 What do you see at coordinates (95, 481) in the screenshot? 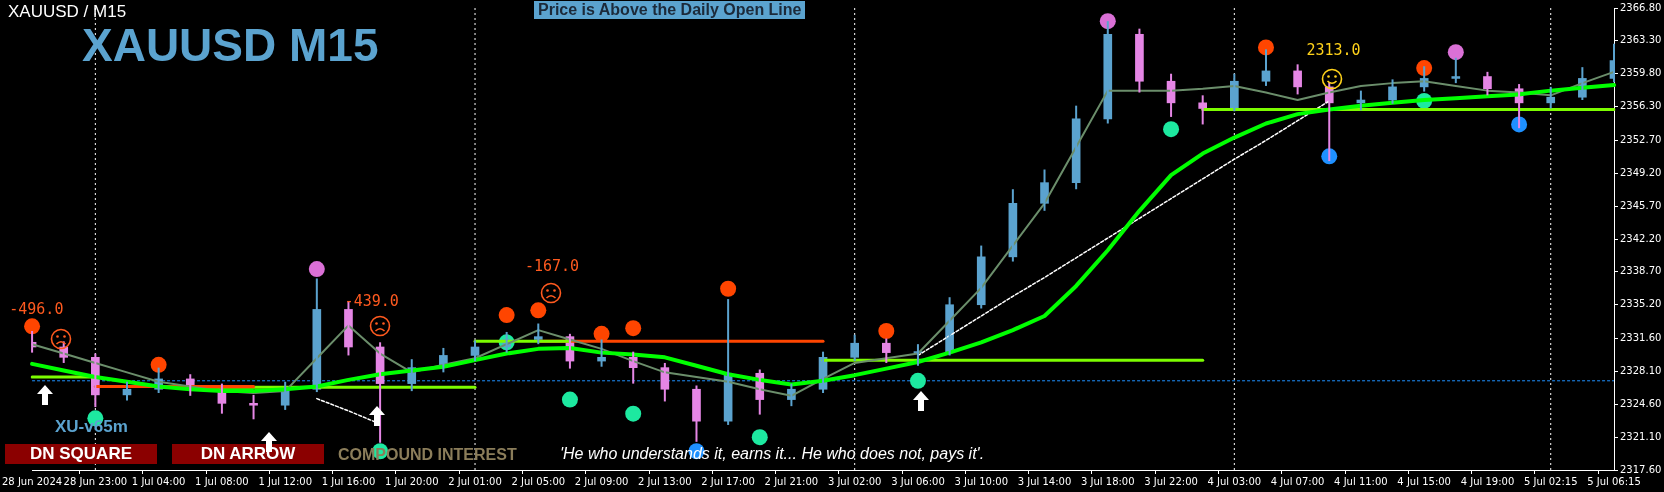
I see `x-tick-label: 28 Jun 23:00` at bounding box center [95, 481].